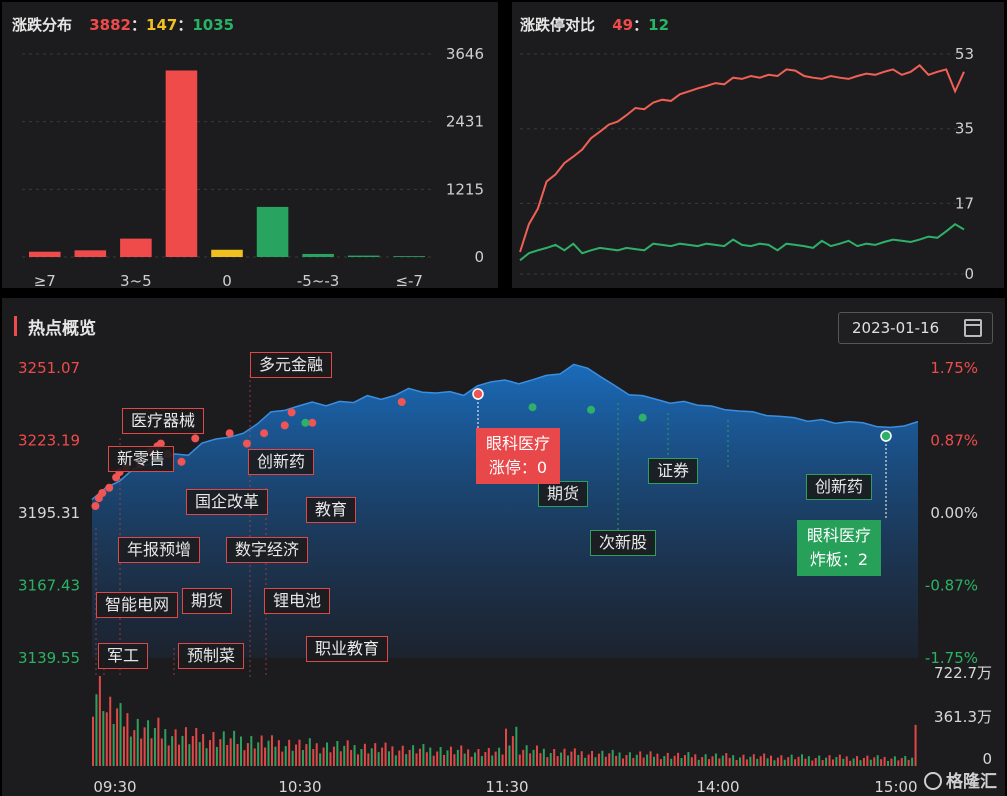 Image resolution: width=1007 pixels, height=796 pixels. What do you see at coordinates (211, 656) in the screenshot?
I see `concept-tag-up: 预制菜` at bounding box center [211, 656].